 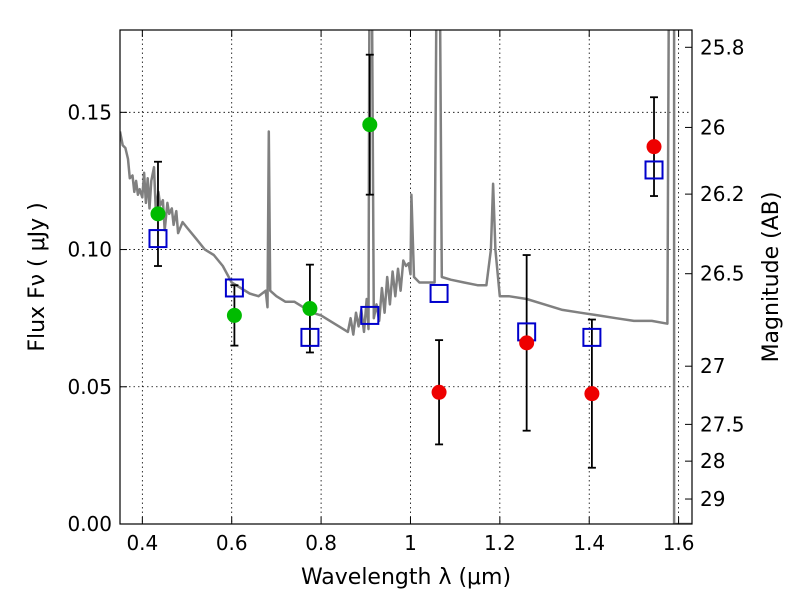 I want to click on x-tick-label: 1.2, so click(x=500, y=543).